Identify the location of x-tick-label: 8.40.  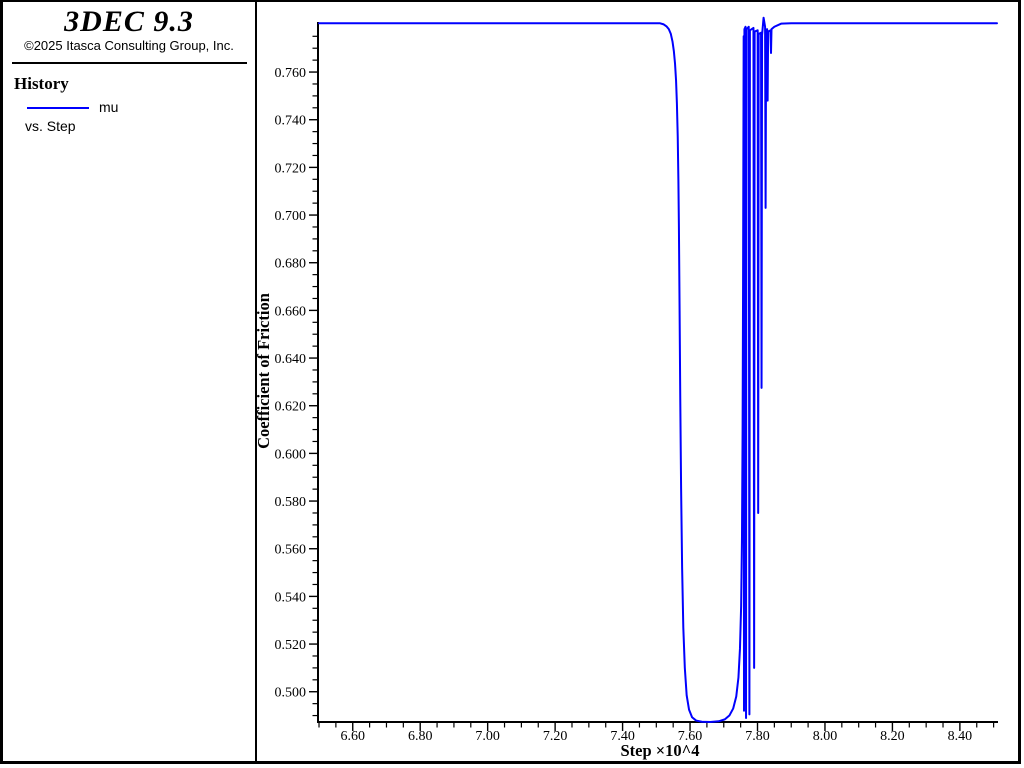
(960, 736).